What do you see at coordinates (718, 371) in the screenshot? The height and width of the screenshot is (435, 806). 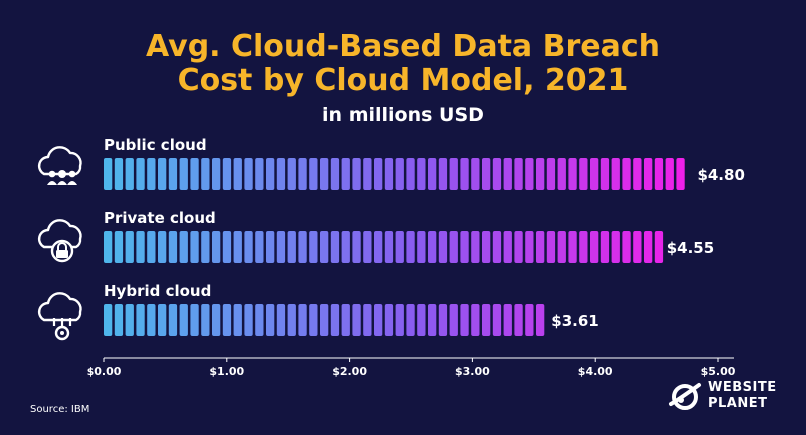 I see `x-tick-label: $5.00` at bounding box center [718, 371].